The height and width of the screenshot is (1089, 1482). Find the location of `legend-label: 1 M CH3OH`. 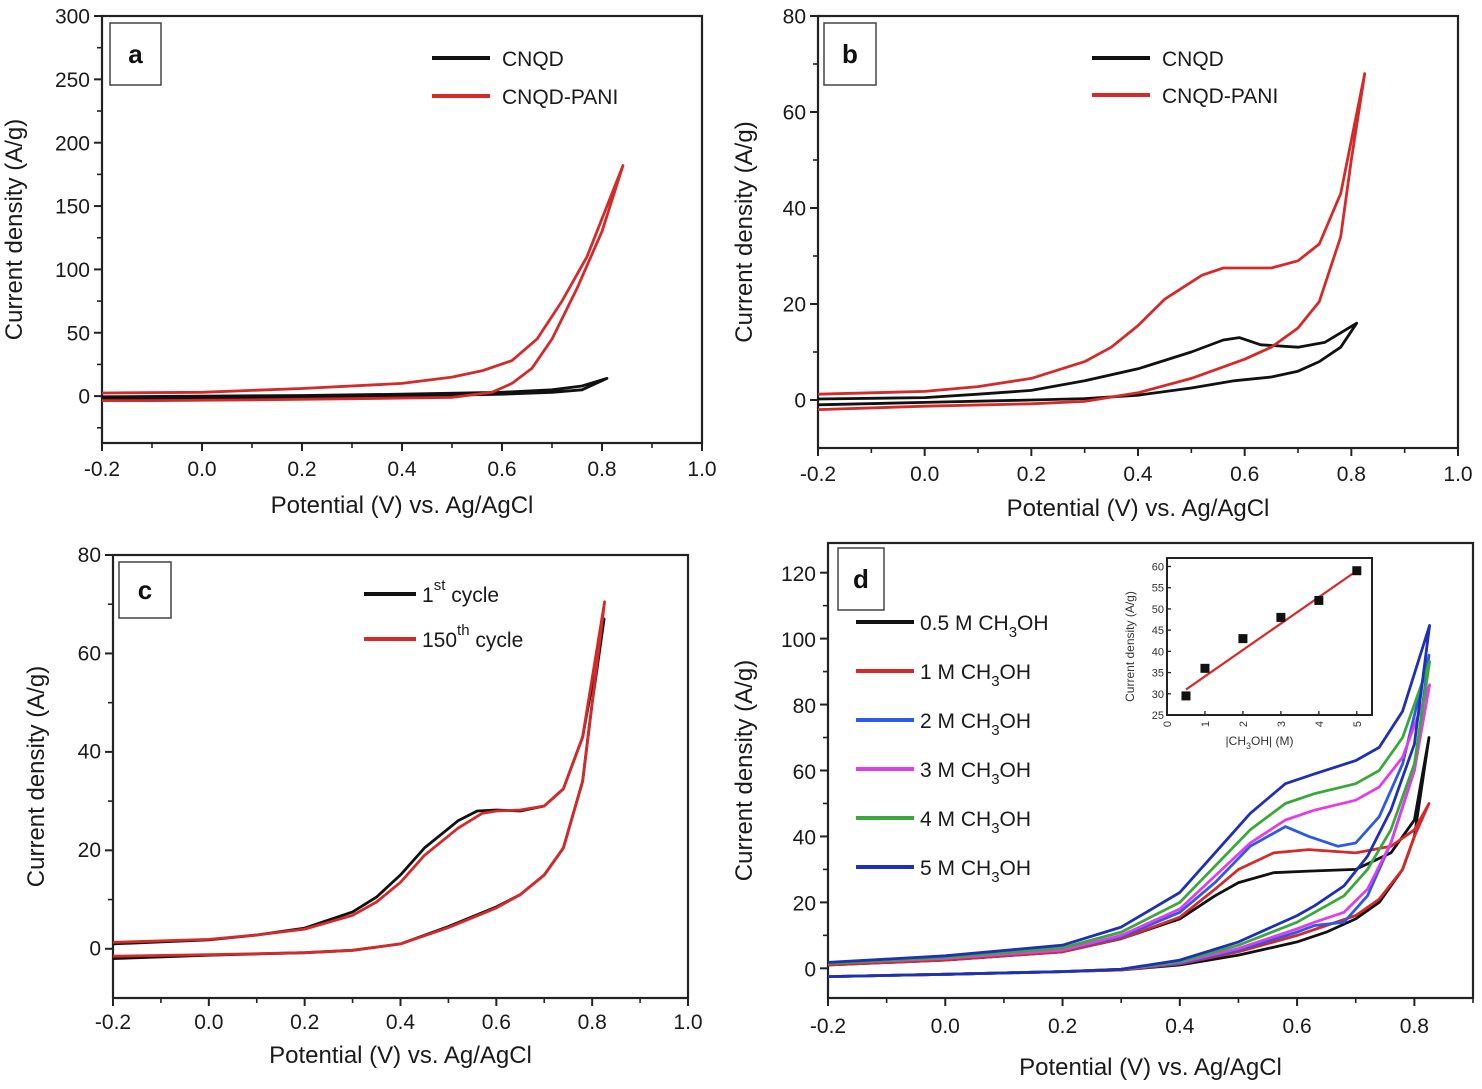

legend-label: 1 M CH3OH is located at coordinates (975, 675).